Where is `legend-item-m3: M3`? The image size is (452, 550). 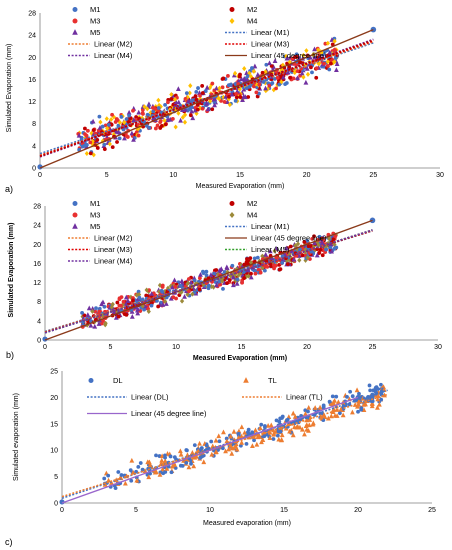 legend-item-m3: M3 is located at coordinates (86, 21).